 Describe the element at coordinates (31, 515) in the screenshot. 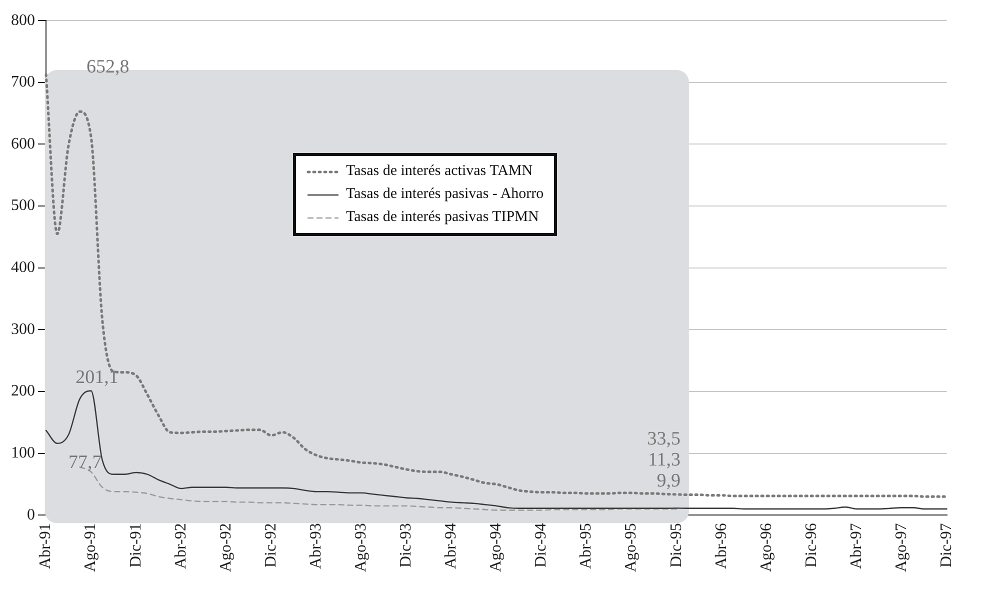

I see `y-tick-label: 0` at that location.